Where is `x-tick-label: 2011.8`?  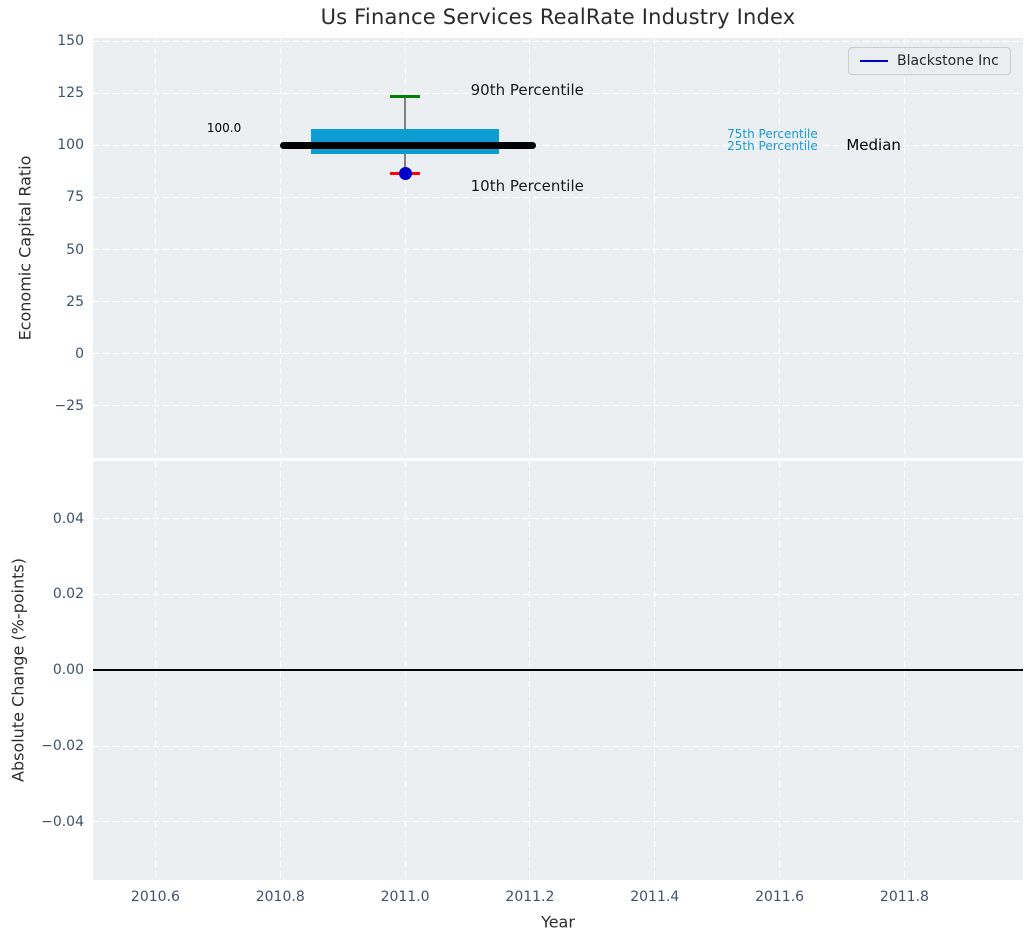
x-tick-label: 2011.8 is located at coordinates (904, 897).